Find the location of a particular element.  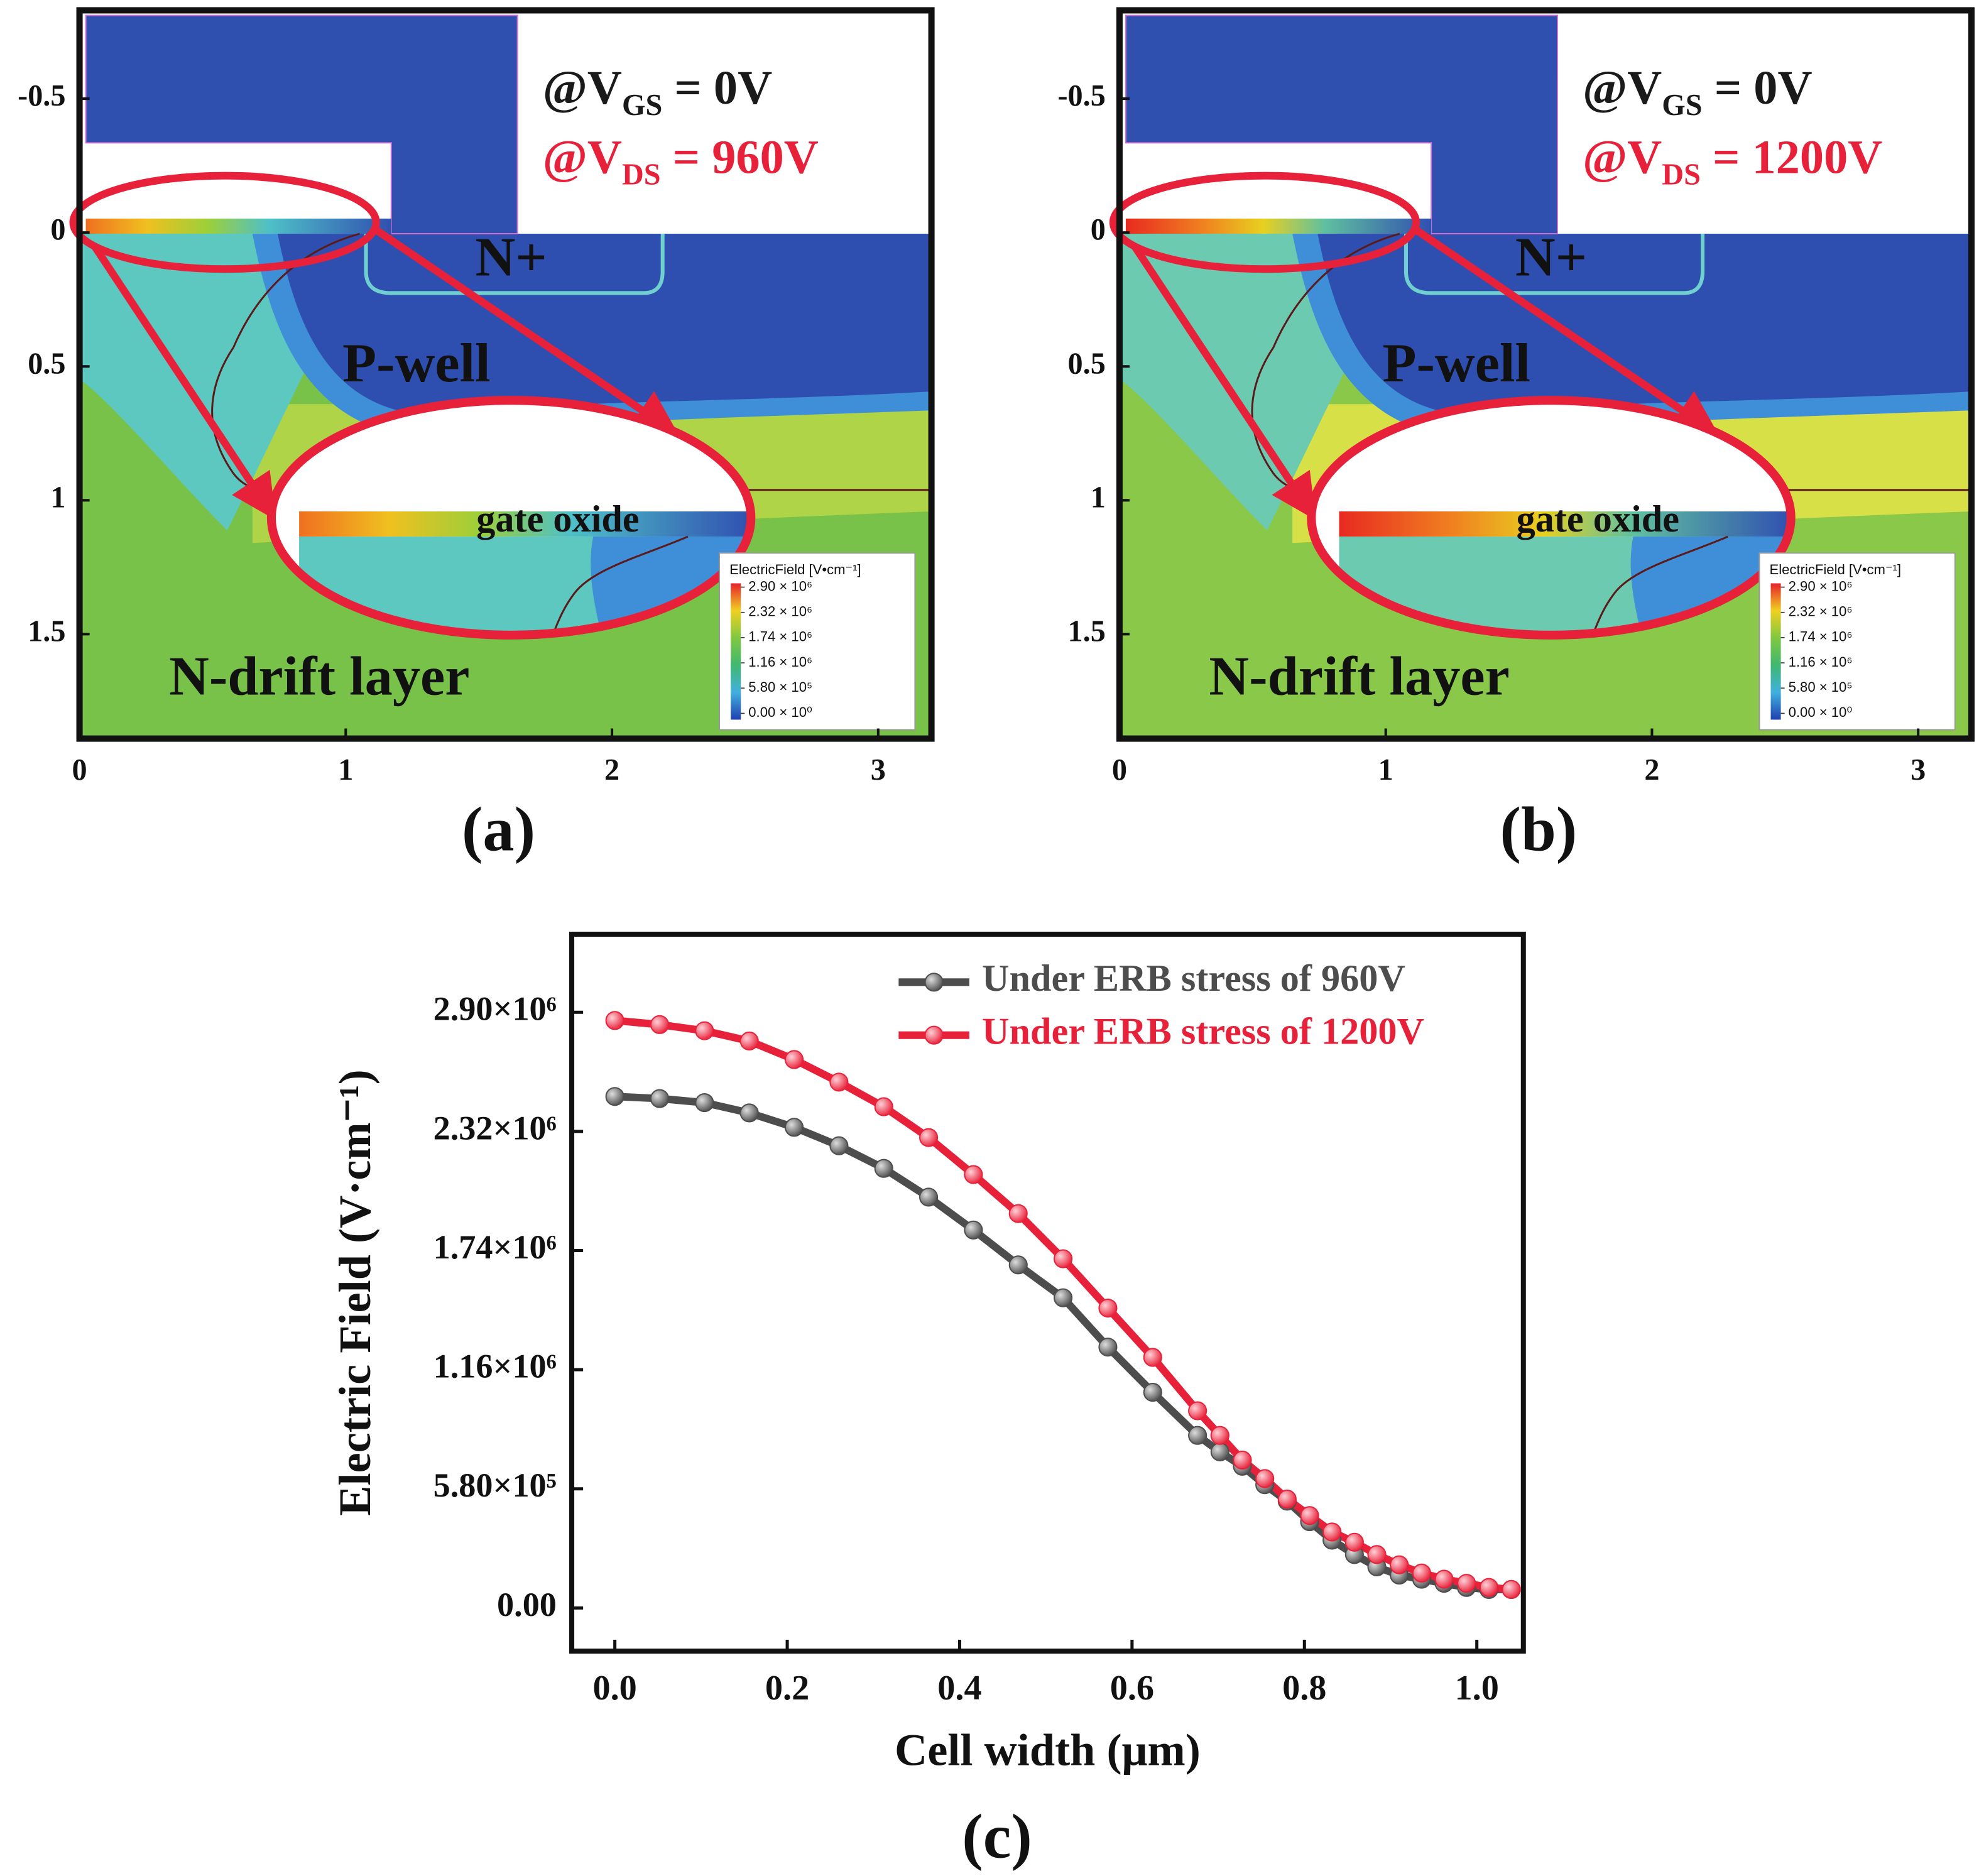

y-tick-label: 1.16×10⁶ is located at coordinates (495, 1366).